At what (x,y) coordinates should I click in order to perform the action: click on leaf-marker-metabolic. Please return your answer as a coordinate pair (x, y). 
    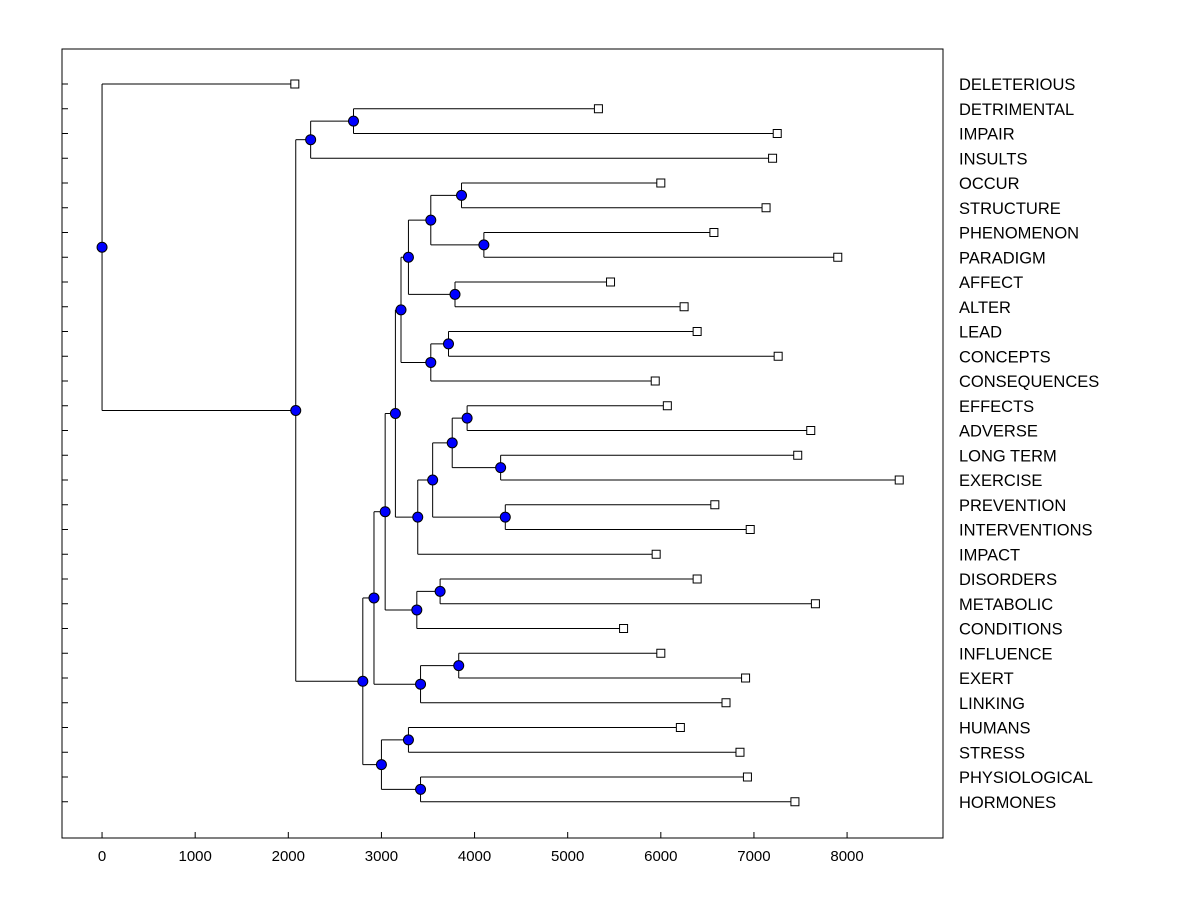
    Looking at the image, I should click on (815, 604).